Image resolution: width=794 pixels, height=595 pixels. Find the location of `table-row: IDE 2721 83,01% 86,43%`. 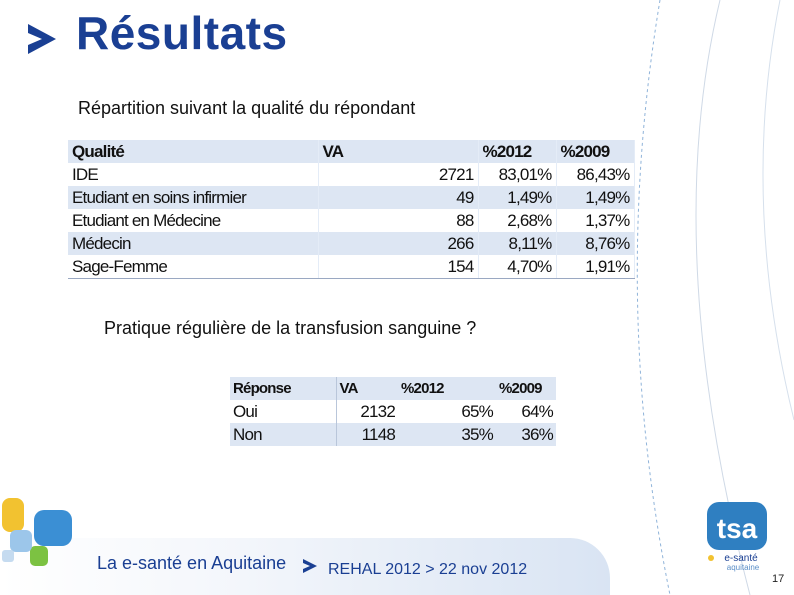

table-row: IDE 2721 83,01% 86,43% is located at coordinates (351, 174).